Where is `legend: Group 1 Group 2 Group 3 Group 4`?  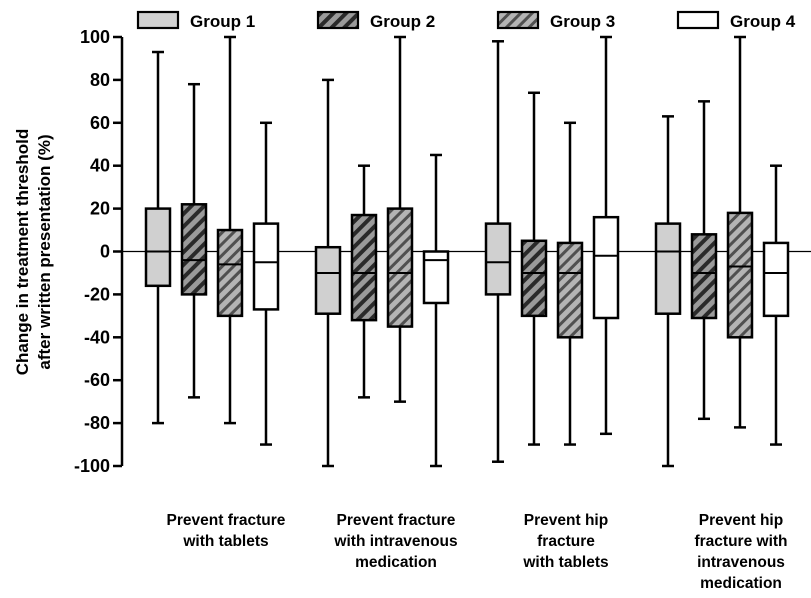 legend: Group 1 Group 2 Group 3 Group 4 is located at coordinates (466, 20).